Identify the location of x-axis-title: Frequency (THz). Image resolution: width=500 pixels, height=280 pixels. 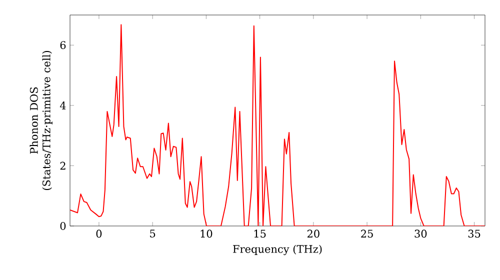
(277, 250).